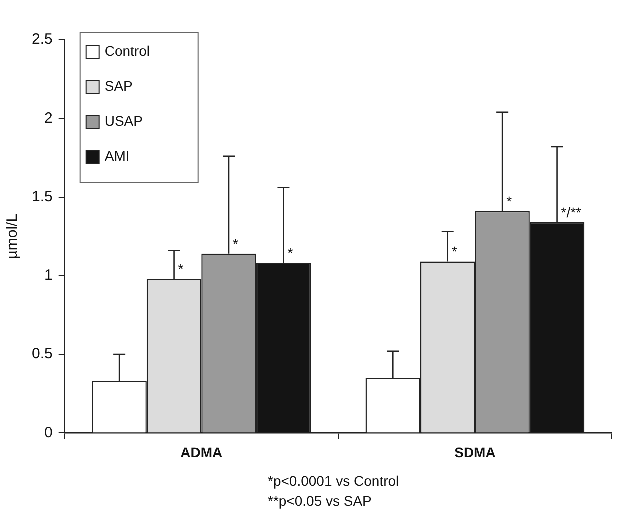  What do you see at coordinates (42, 39) in the screenshot?
I see `y-tick-label: 2.5` at bounding box center [42, 39].